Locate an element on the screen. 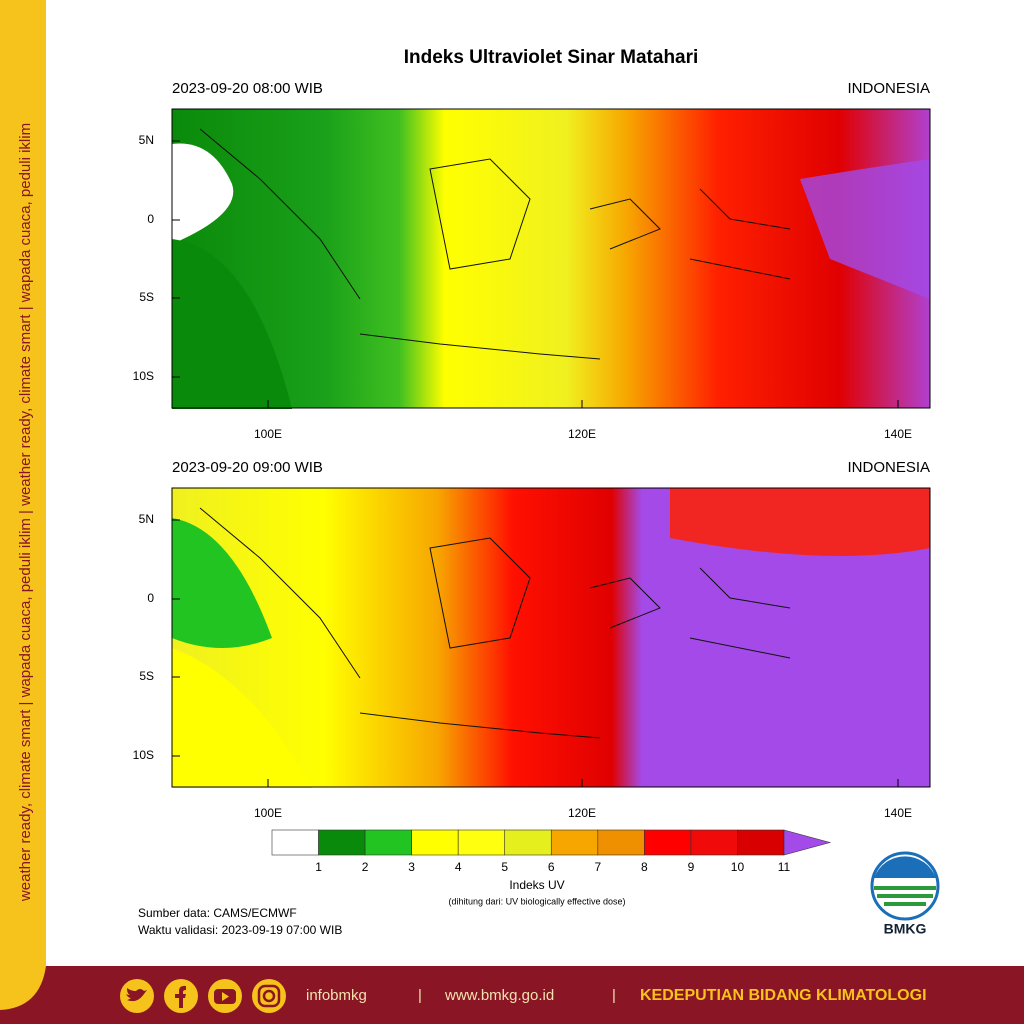 Image resolution: width=1024 pixels, height=1029 pixels. colorbar-label: 4 is located at coordinates (458, 867).